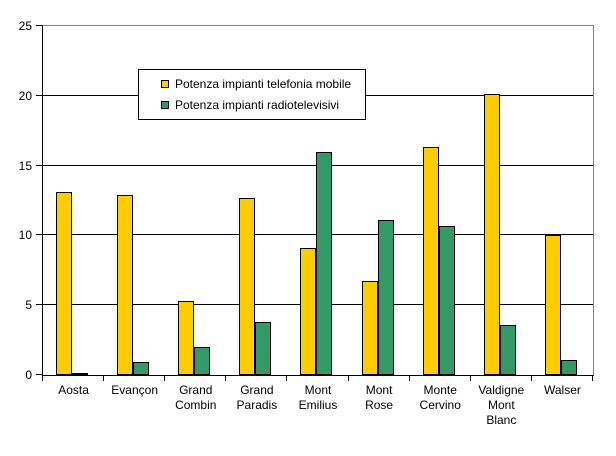 The image size is (616, 456). I want to click on legend-label-radiotelevisivi: Potenza impianti radiotelevisivi, so click(257, 104).